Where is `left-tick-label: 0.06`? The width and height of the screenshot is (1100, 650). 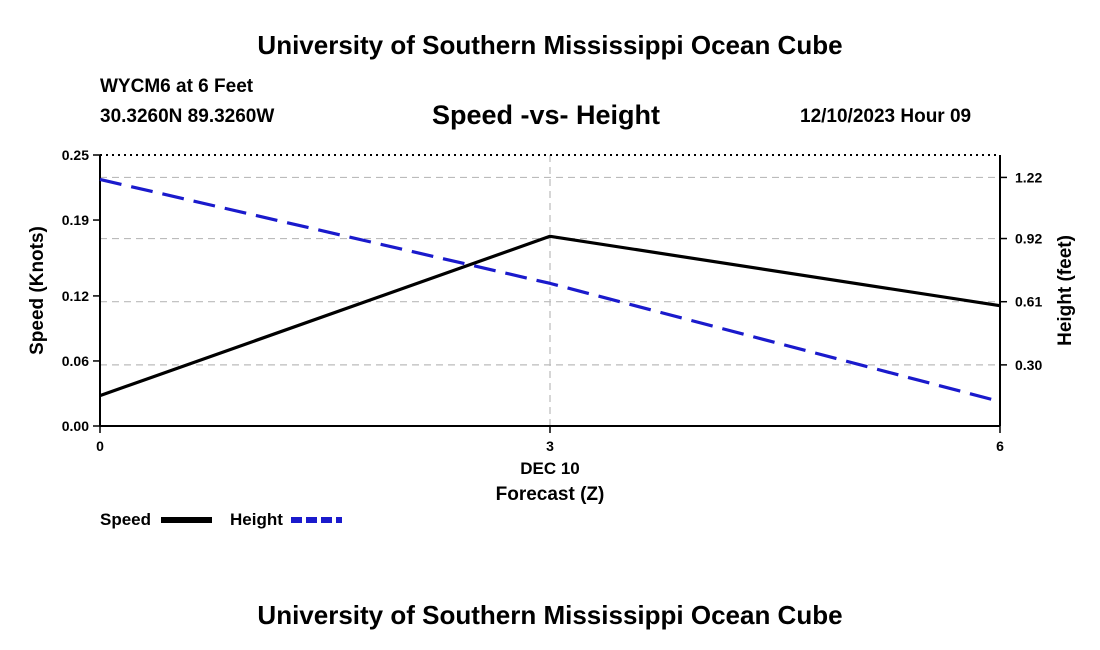 left-tick-label: 0.06 is located at coordinates (75, 361).